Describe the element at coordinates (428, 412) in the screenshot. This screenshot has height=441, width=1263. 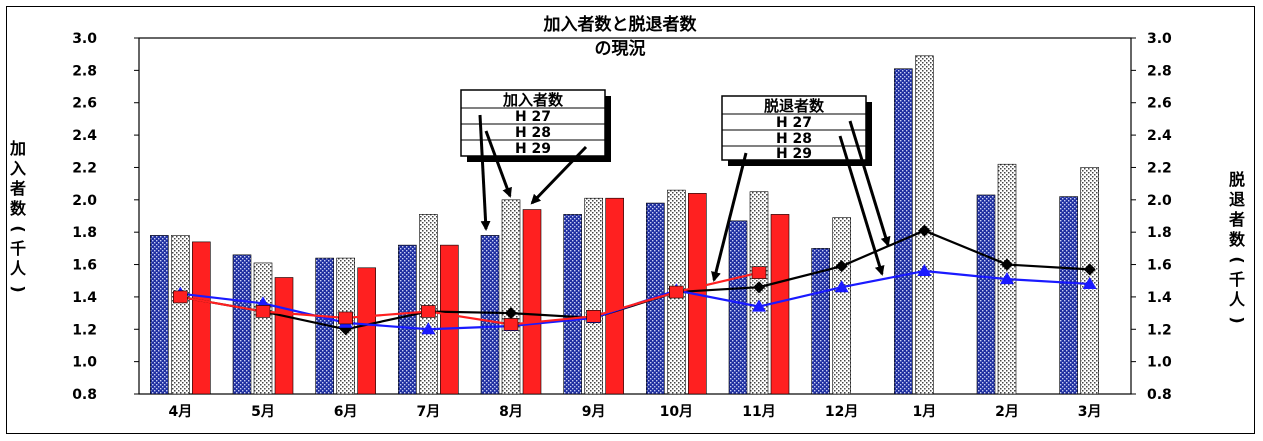
I see `x-tick-label: 7月` at that location.